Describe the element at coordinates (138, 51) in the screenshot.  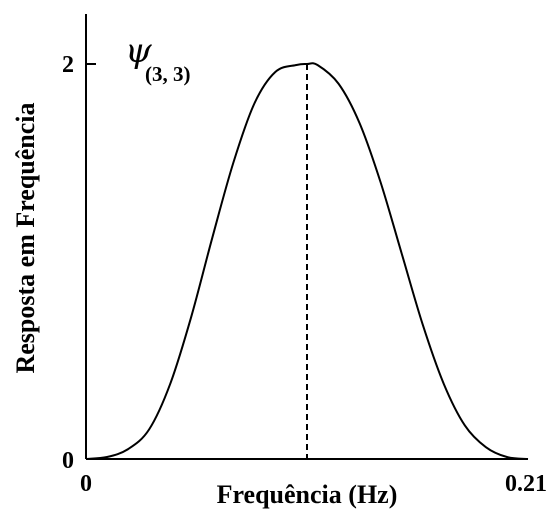
I see `psi-symbol-annotation: ψ` at that location.